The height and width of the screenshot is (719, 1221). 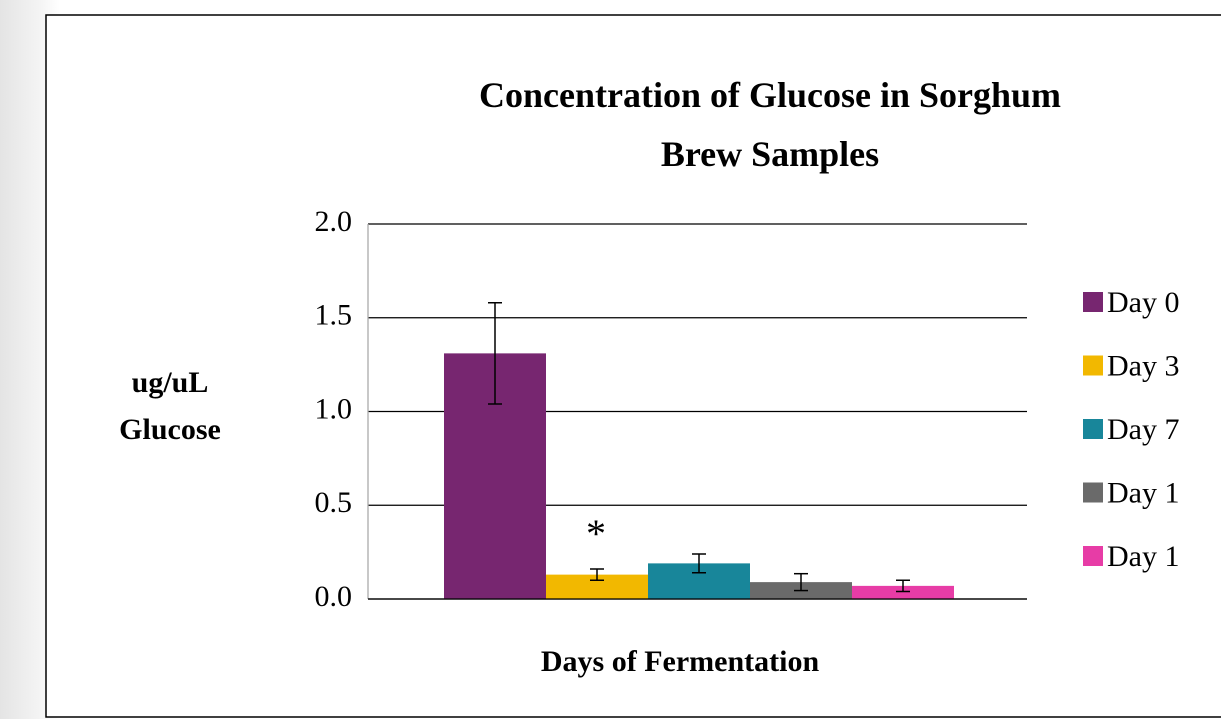 What do you see at coordinates (334, 408) in the screenshot?
I see `y-tick-label: 1.0` at bounding box center [334, 408].